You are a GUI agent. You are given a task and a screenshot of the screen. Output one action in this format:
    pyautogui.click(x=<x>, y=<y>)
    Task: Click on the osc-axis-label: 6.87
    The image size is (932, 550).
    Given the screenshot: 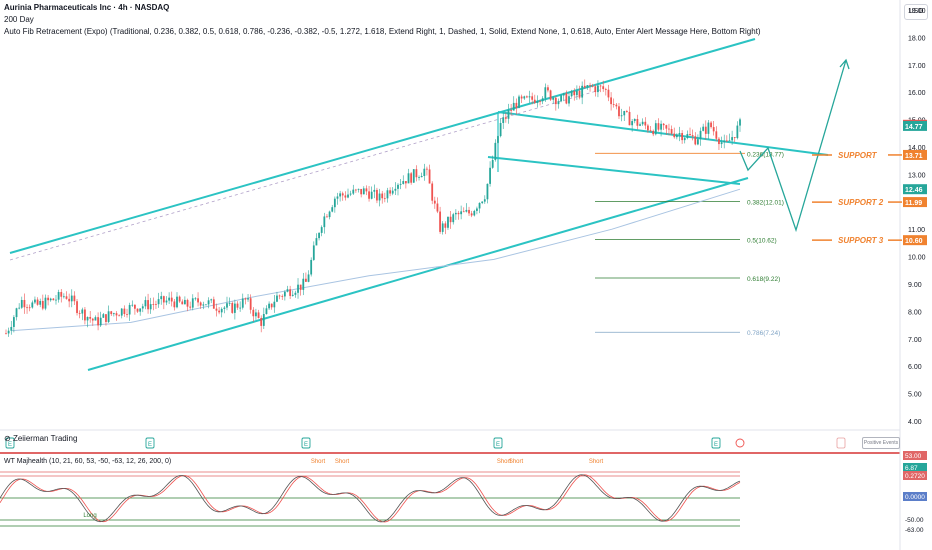 What is the action you would take?
    pyautogui.click(x=911, y=468)
    